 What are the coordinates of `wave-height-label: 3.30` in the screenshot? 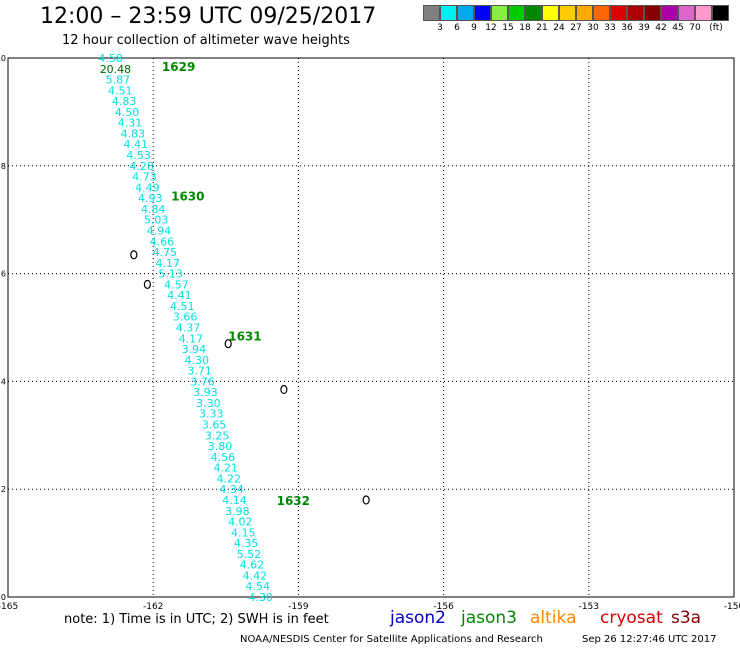 It's located at (208, 403).